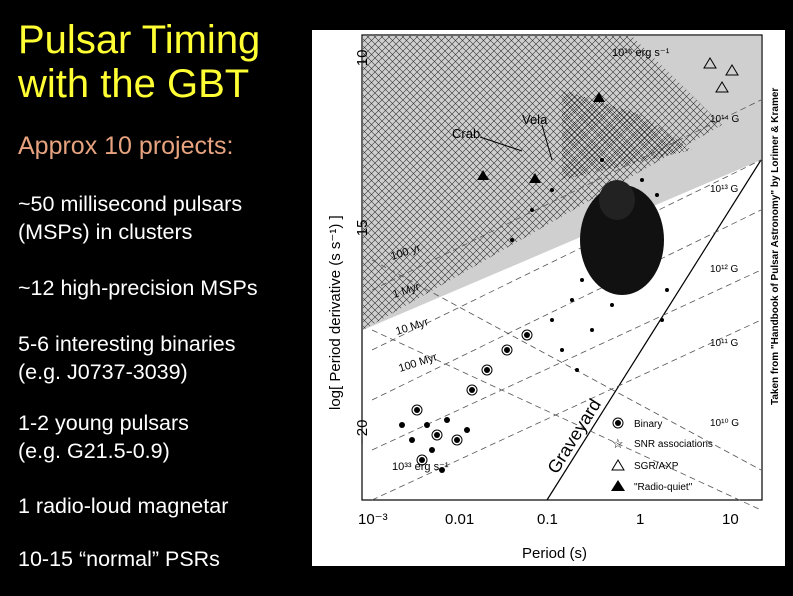 Image resolution: width=793 pixels, height=596 pixels. What do you see at coordinates (648, 424) in the screenshot?
I see `legend-binary: Binary` at bounding box center [648, 424].